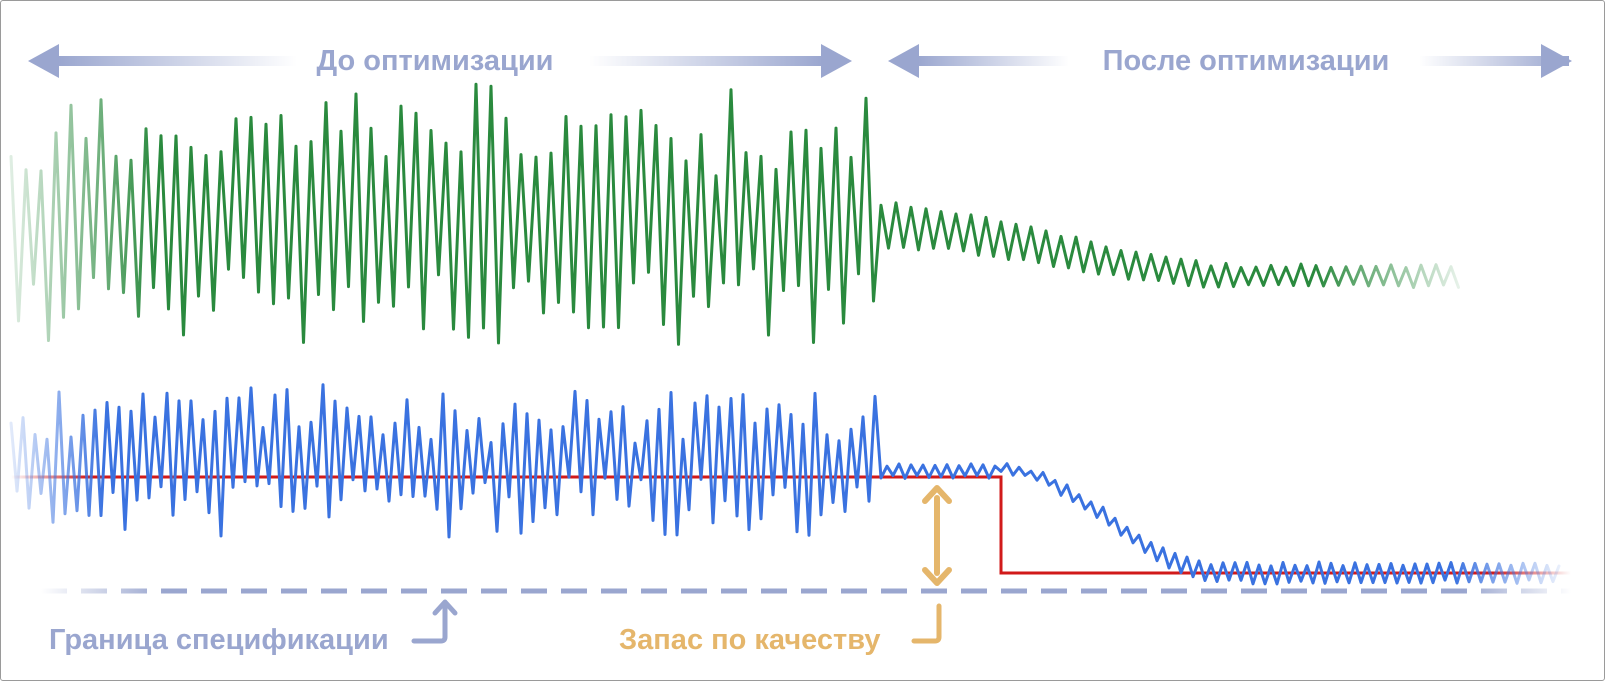 The height and width of the screenshot is (681, 1605). I want to click on spec-limit-callout: Граница спецификации, so click(253, 627).